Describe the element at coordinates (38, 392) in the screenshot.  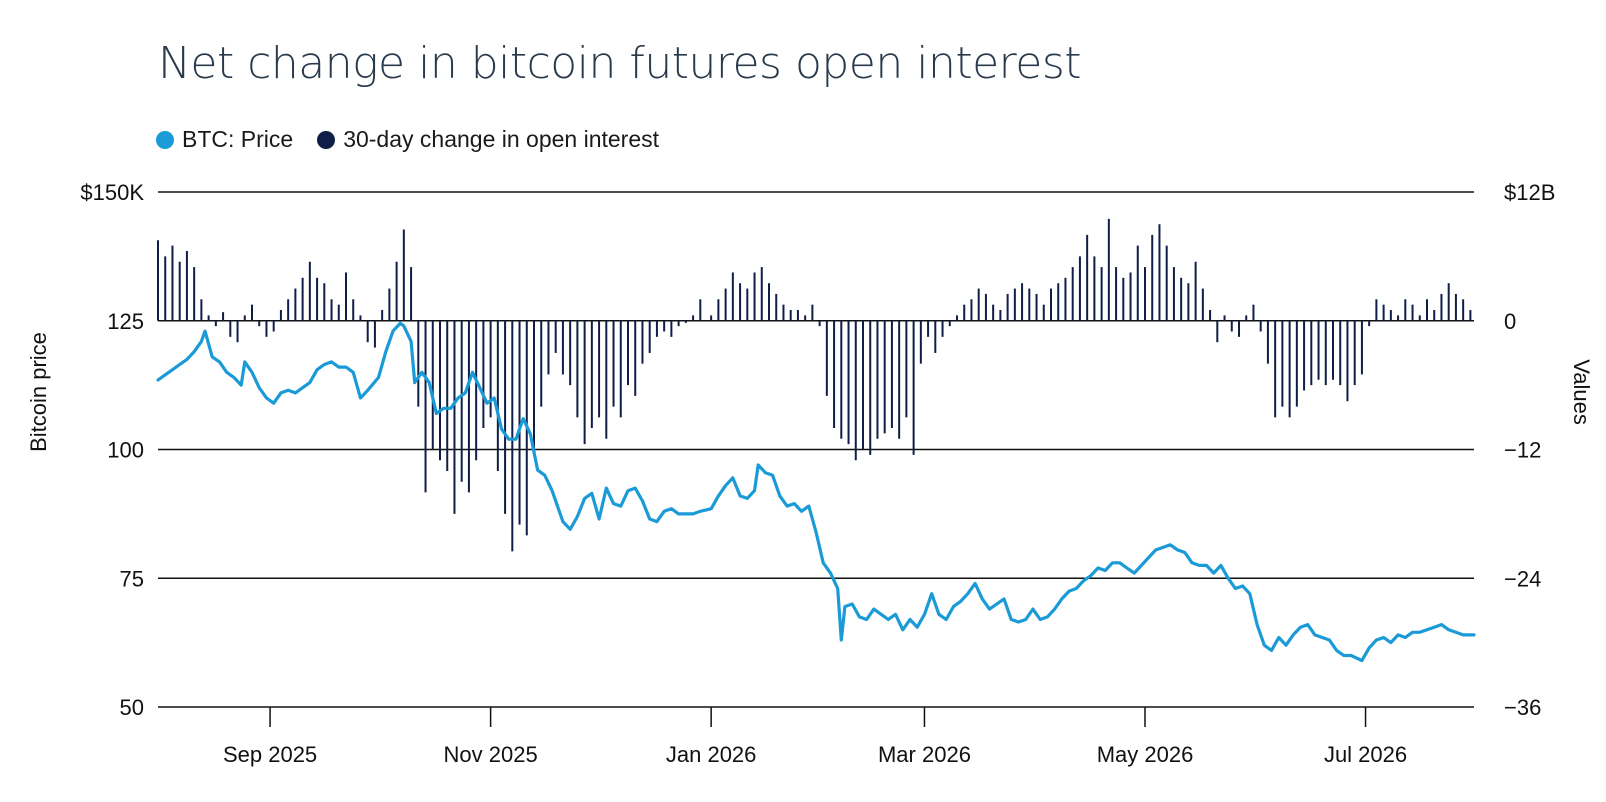
I see `y-left-axis-title: Bitcoin price` at that location.